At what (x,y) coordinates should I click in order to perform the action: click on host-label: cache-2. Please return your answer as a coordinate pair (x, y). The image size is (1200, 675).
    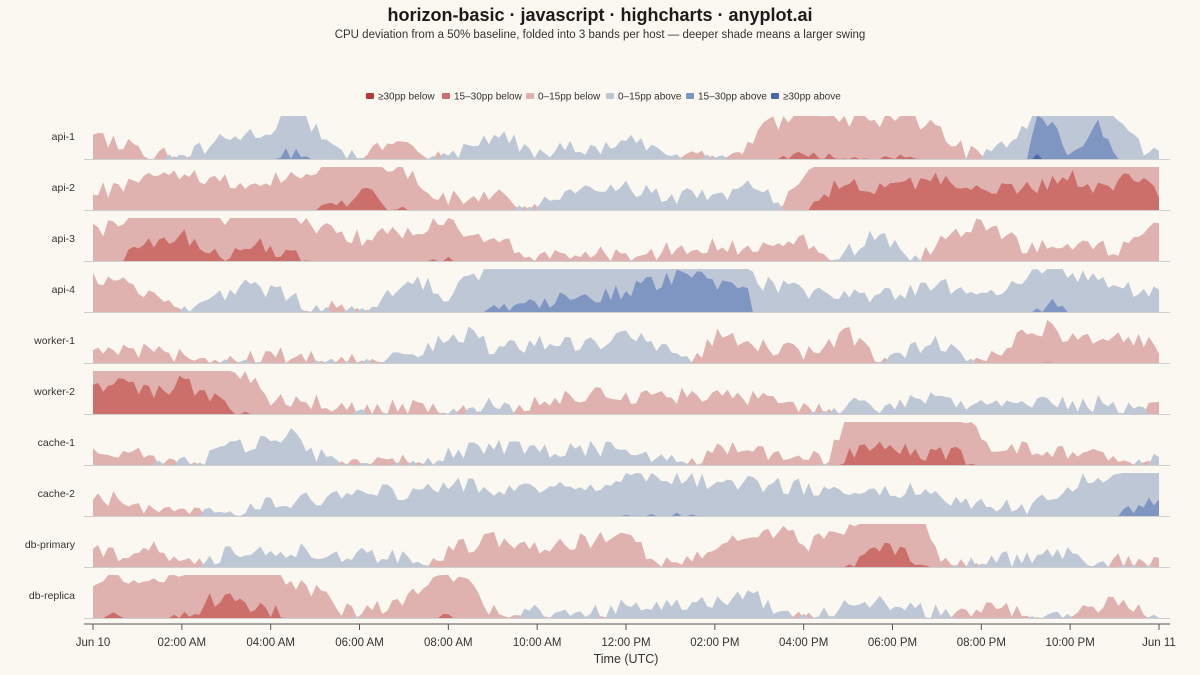
    Looking at the image, I should click on (57, 494).